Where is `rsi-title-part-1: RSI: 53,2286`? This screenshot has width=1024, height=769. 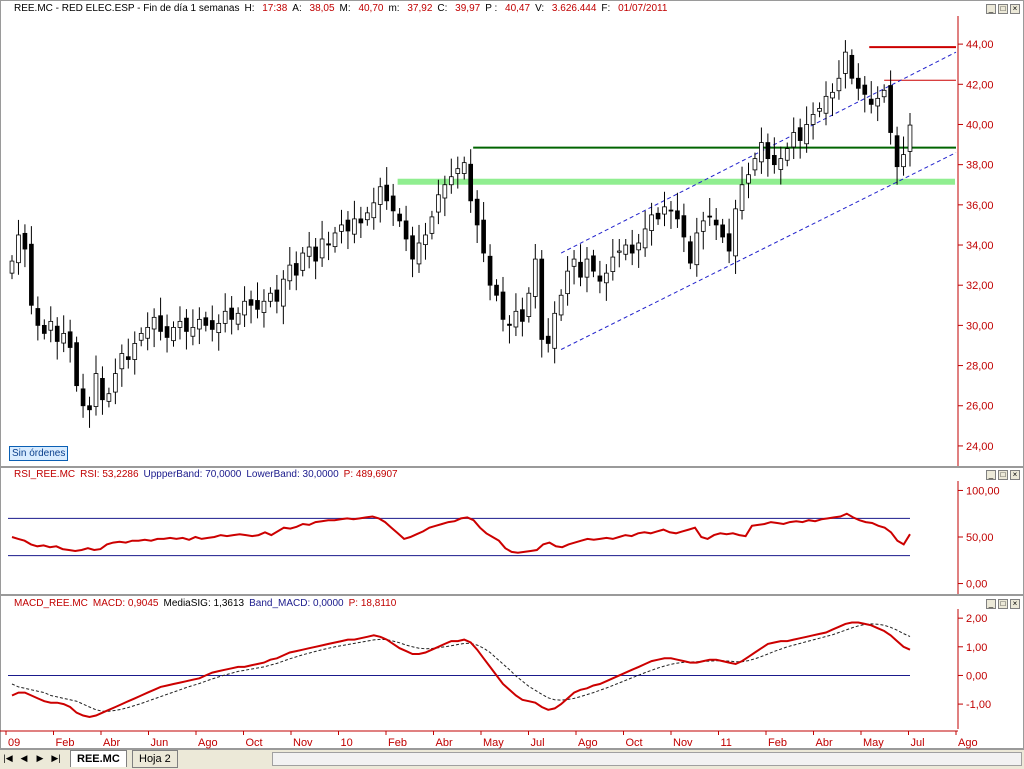
rsi-title-part-1: RSI: 53,2286 is located at coordinates (109, 474).